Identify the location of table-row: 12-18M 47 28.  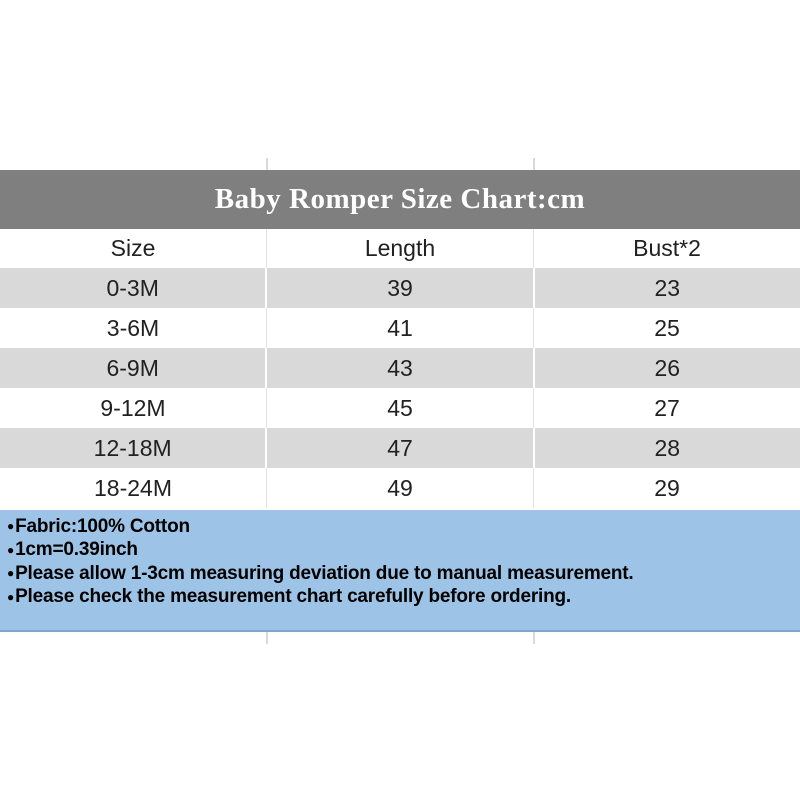
(400, 448).